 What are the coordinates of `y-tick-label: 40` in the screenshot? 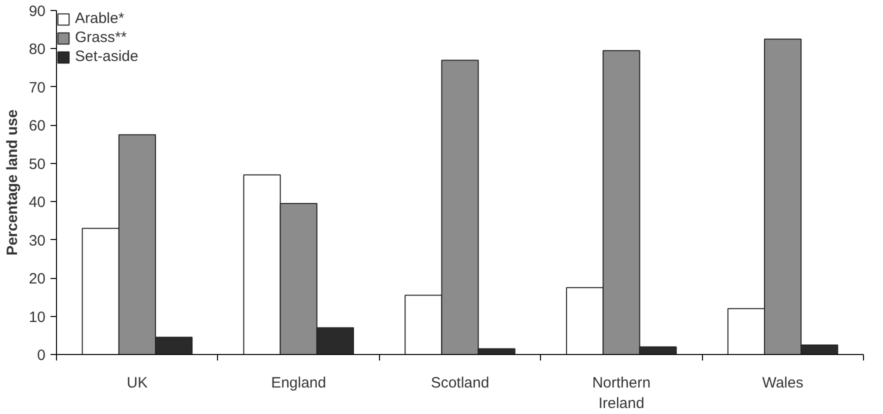 It's located at (37, 203).